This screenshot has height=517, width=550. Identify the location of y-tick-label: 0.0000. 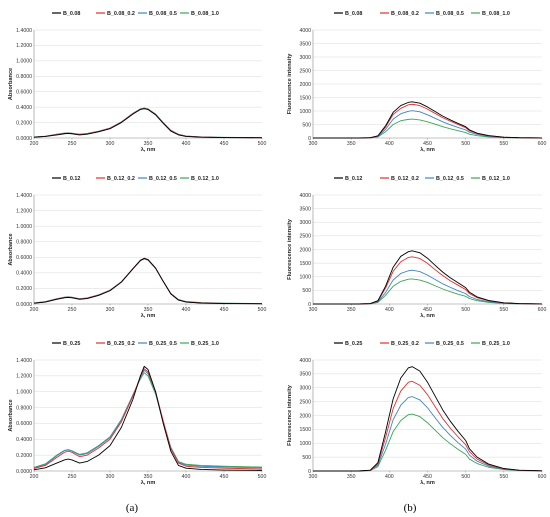
(24, 305).